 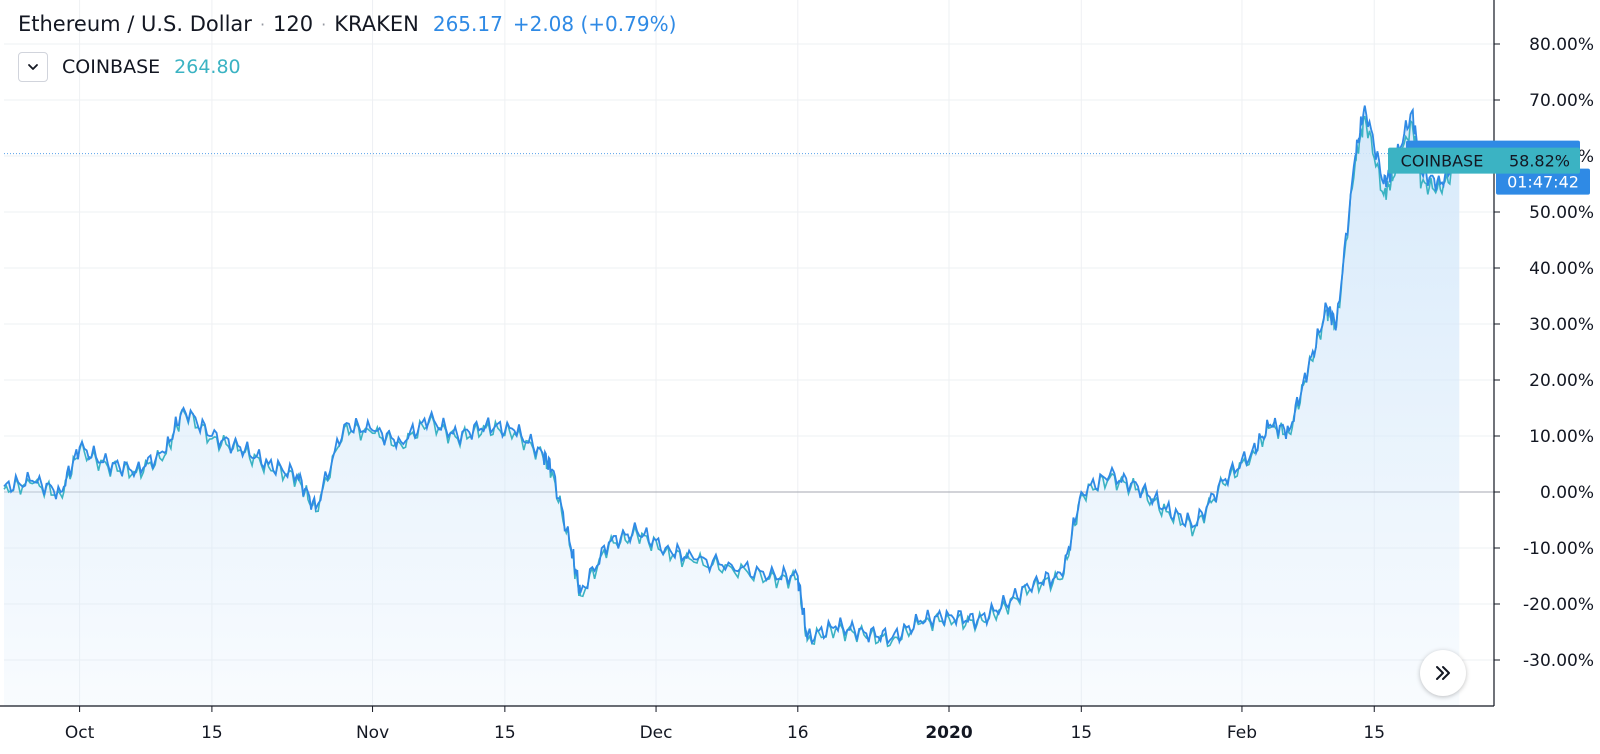 What do you see at coordinates (948, 733) in the screenshot?
I see `time-tick-label: 2020` at bounding box center [948, 733].